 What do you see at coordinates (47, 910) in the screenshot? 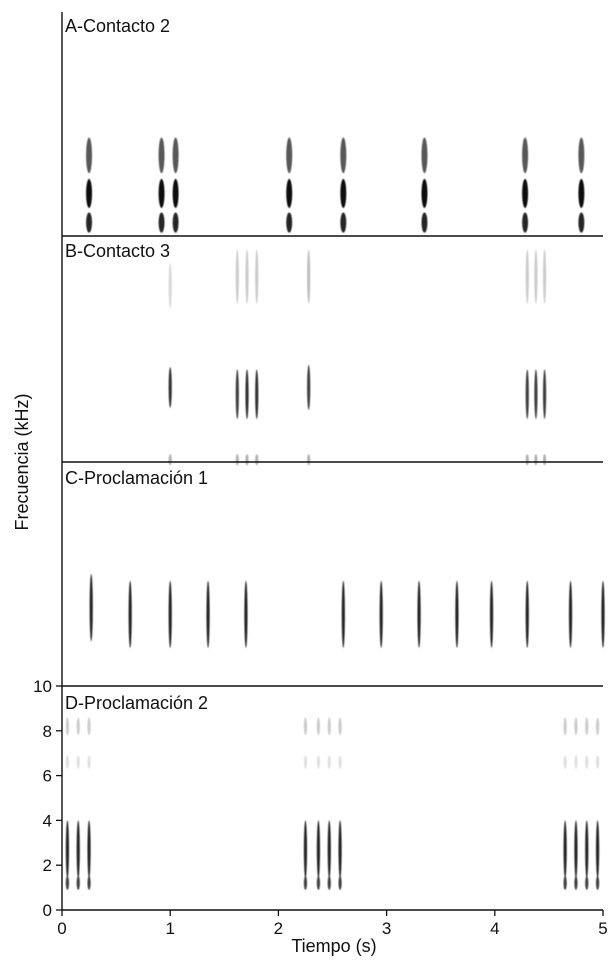
I see `y-tick-label-0: 0` at bounding box center [47, 910].